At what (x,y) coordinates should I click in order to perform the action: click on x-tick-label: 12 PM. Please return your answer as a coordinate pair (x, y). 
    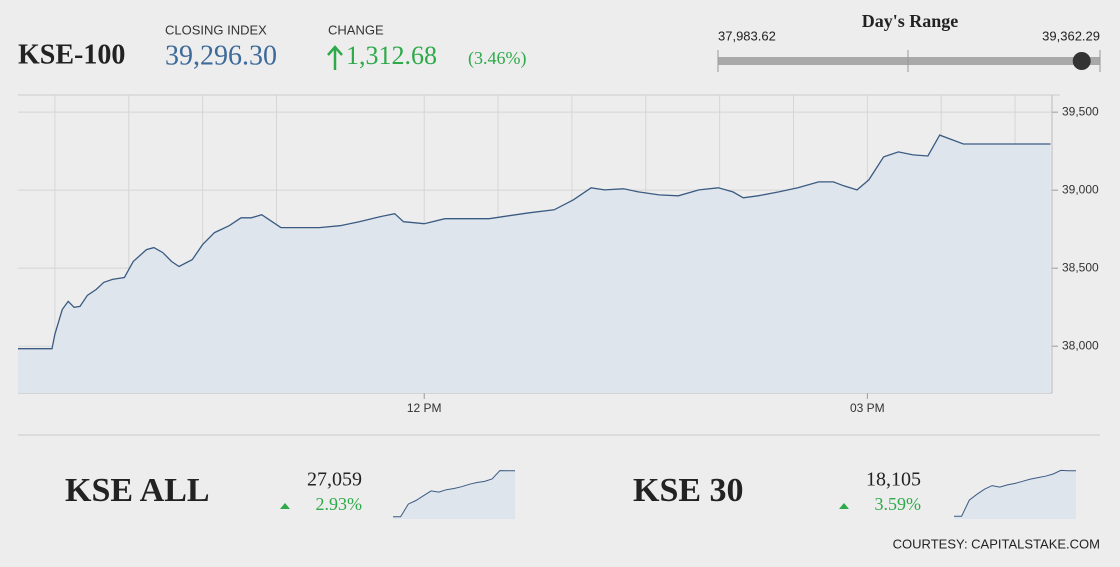
    Looking at the image, I should click on (424, 408).